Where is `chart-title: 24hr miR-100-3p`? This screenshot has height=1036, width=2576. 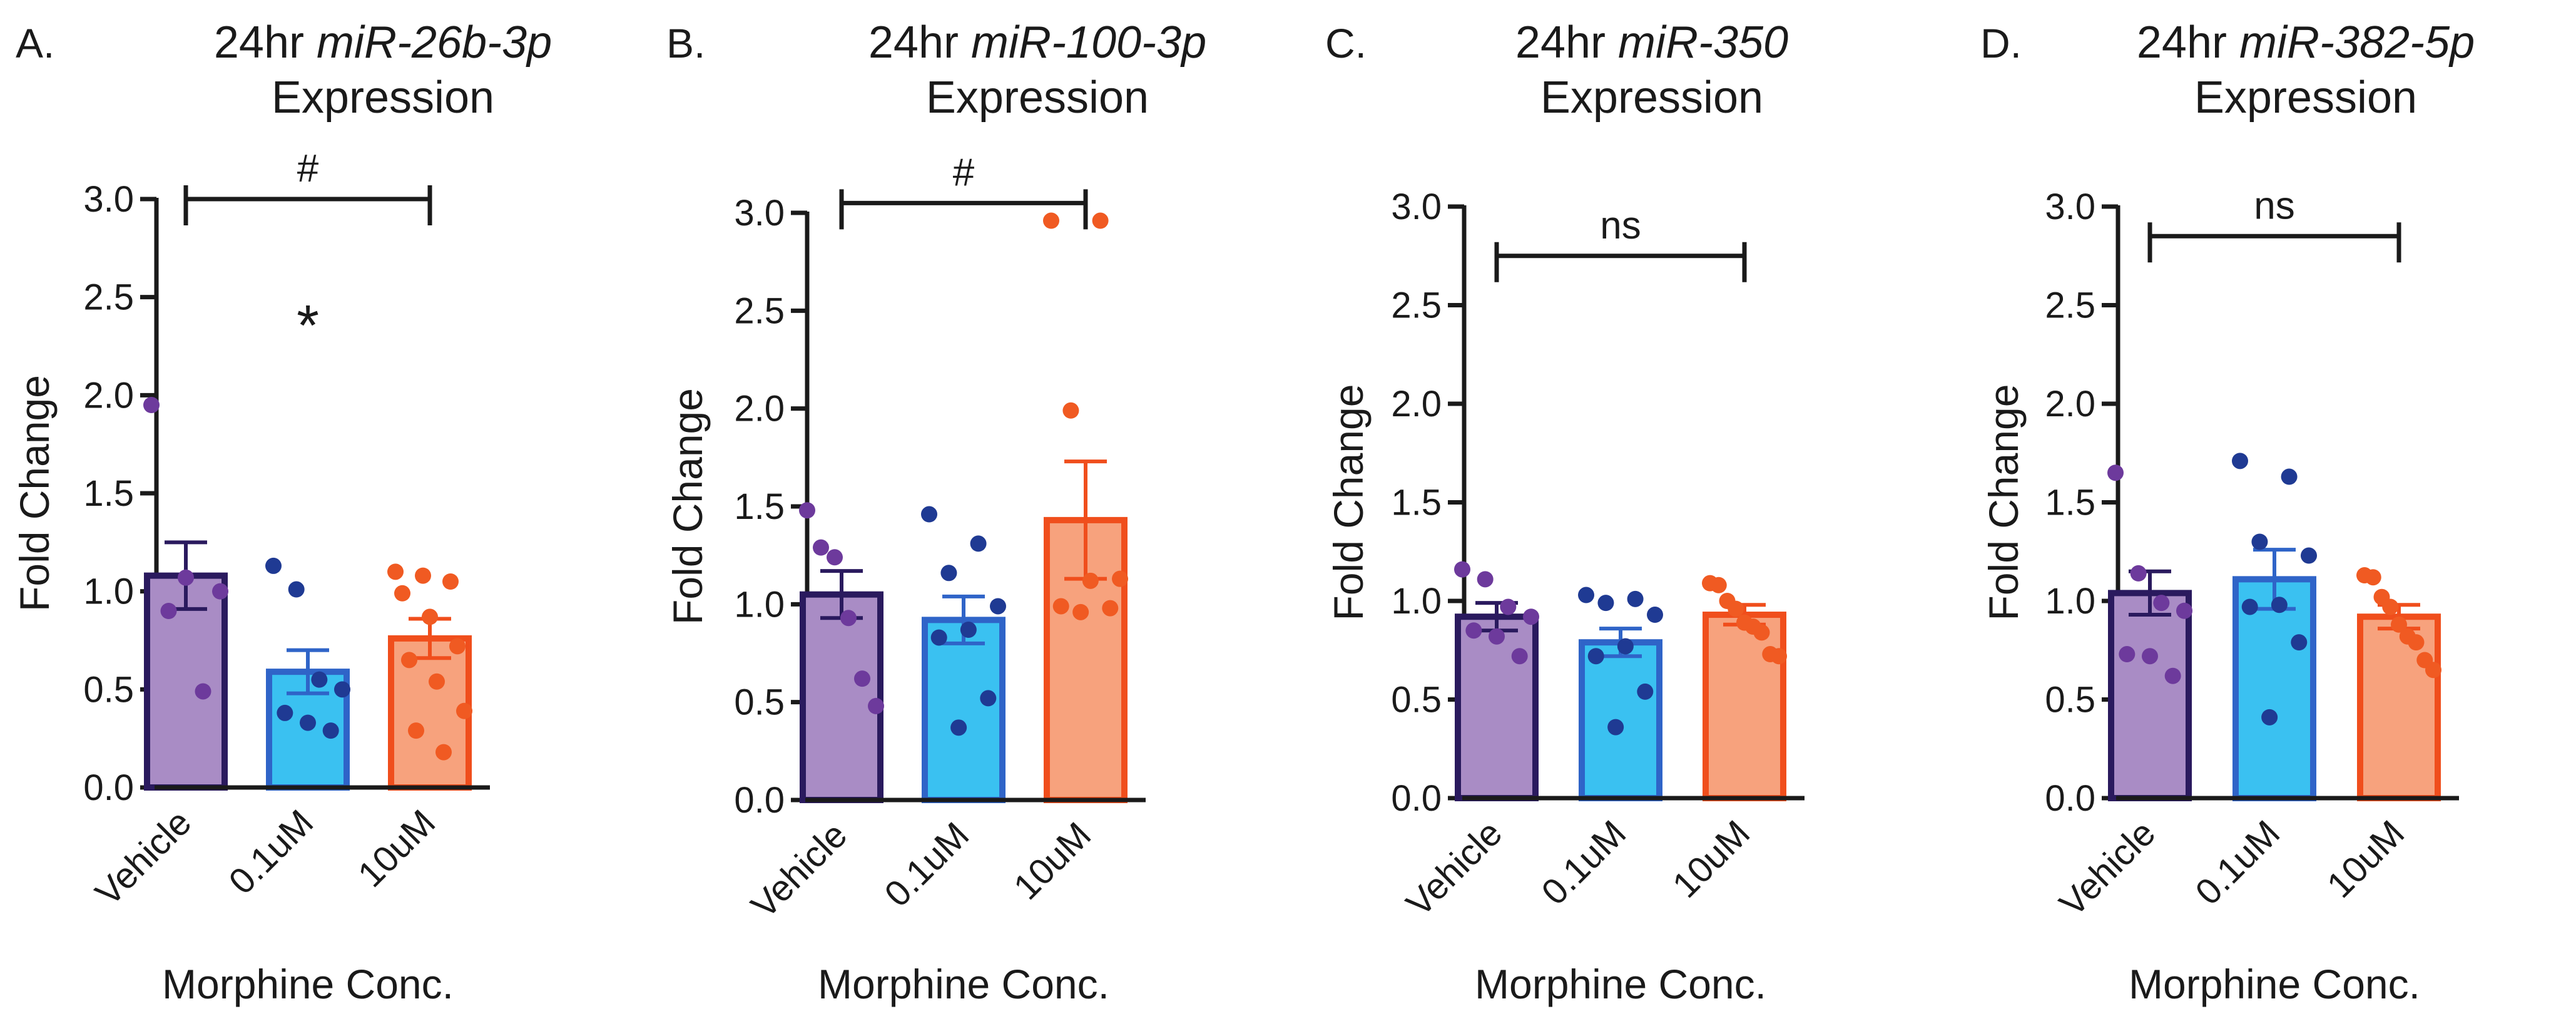
chart-title: 24hr miR-100-3p is located at coordinates (1037, 43).